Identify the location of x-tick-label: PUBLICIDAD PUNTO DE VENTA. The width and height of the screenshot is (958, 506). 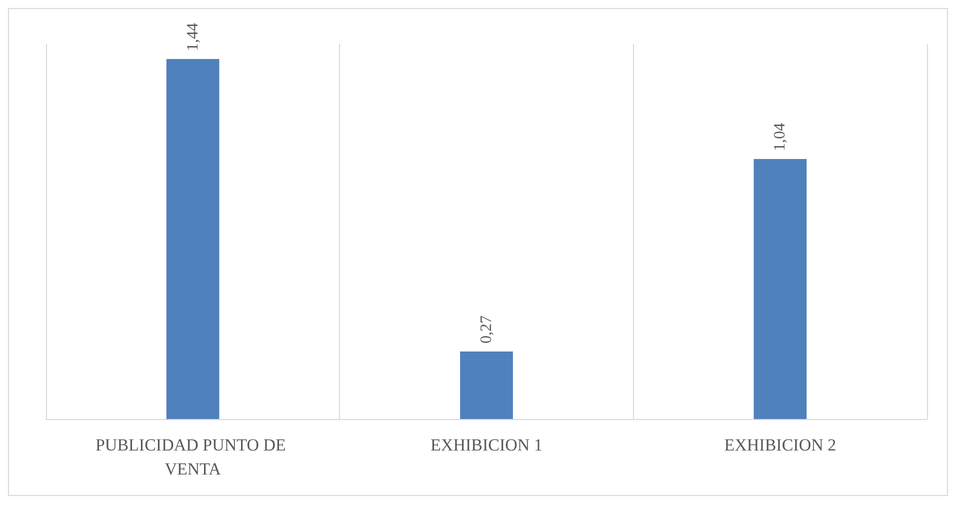
(192, 457).